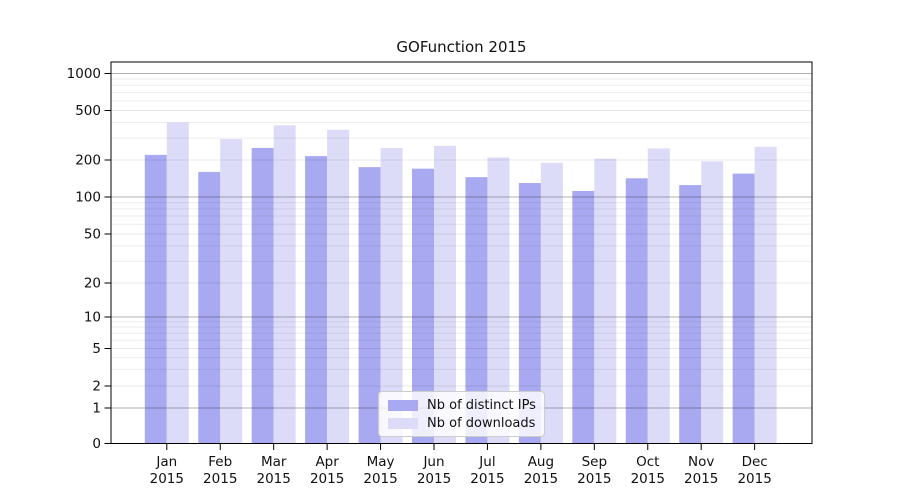 Image resolution: width=900 pixels, height=500 pixels. Describe the element at coordinates (177, 283) in the screenshot. I see `bar-downloads-jan` at that location.